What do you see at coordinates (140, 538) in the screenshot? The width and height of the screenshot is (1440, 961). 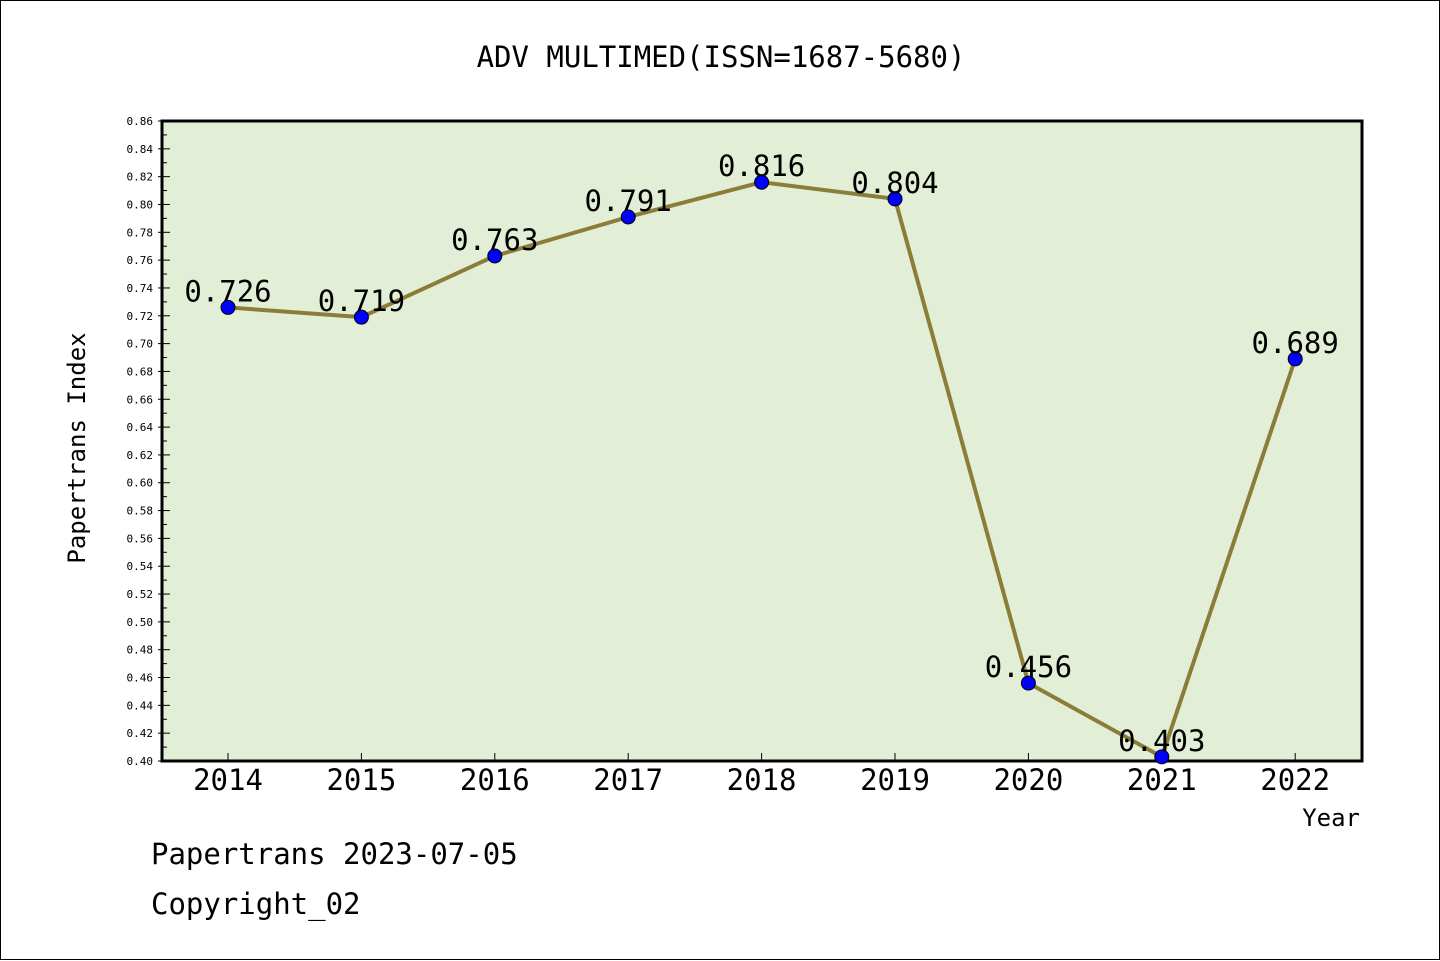 I see `y-tick-label: 0.56` at bounding box center [140, 538].